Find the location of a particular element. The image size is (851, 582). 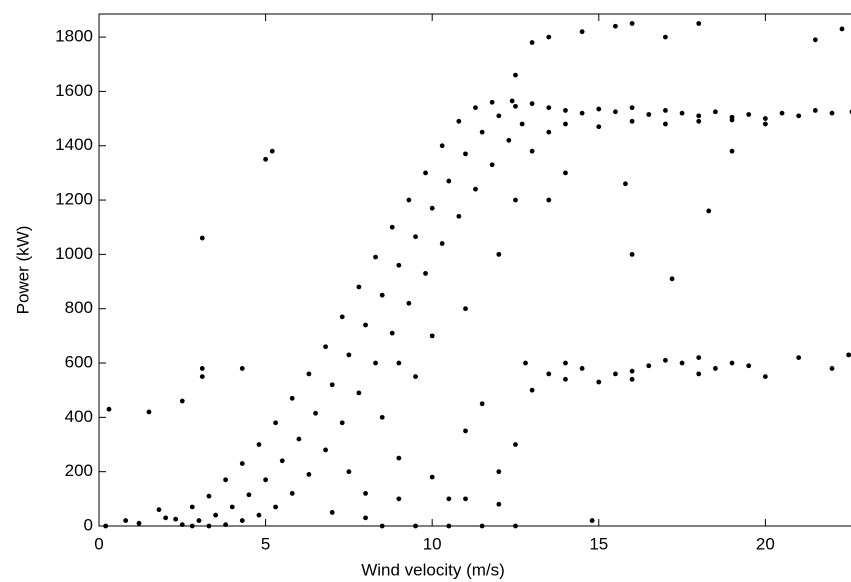

x-tick-label: 5 is located at coordinates (265, 543).